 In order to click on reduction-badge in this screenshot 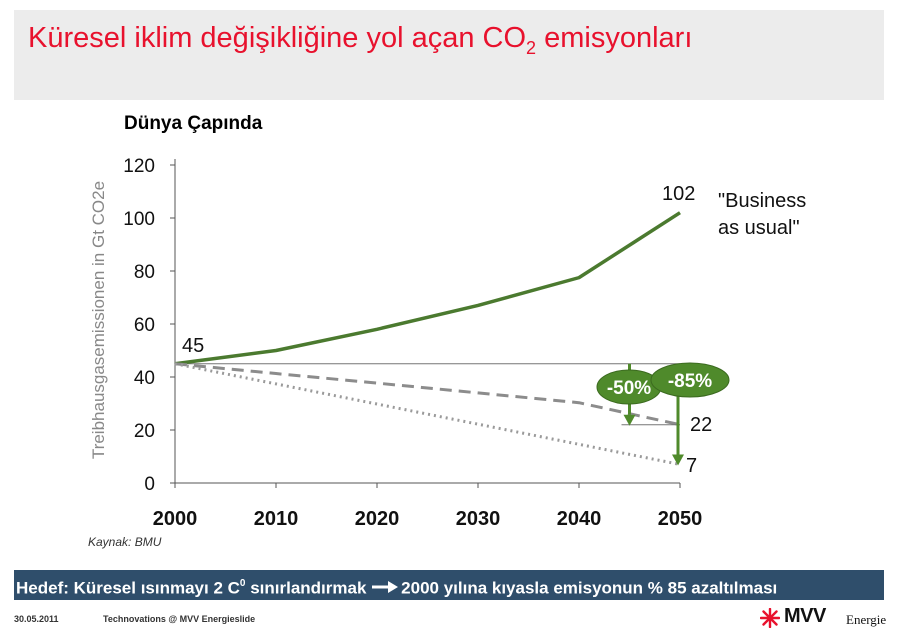, I will do `click(690, 380)`.